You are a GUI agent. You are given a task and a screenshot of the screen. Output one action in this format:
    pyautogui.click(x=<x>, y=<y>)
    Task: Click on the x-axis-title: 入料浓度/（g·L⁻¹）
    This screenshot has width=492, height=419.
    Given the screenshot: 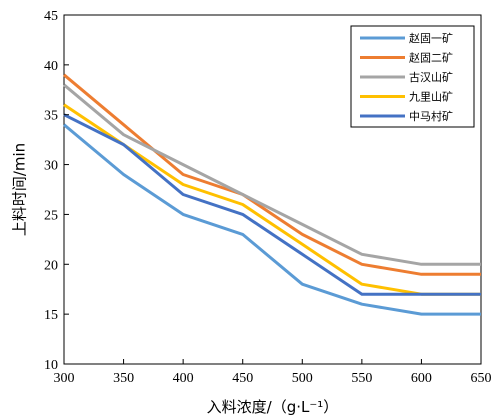 What is the action you would take?
    pyautogui.click(x=273, y=407)
    